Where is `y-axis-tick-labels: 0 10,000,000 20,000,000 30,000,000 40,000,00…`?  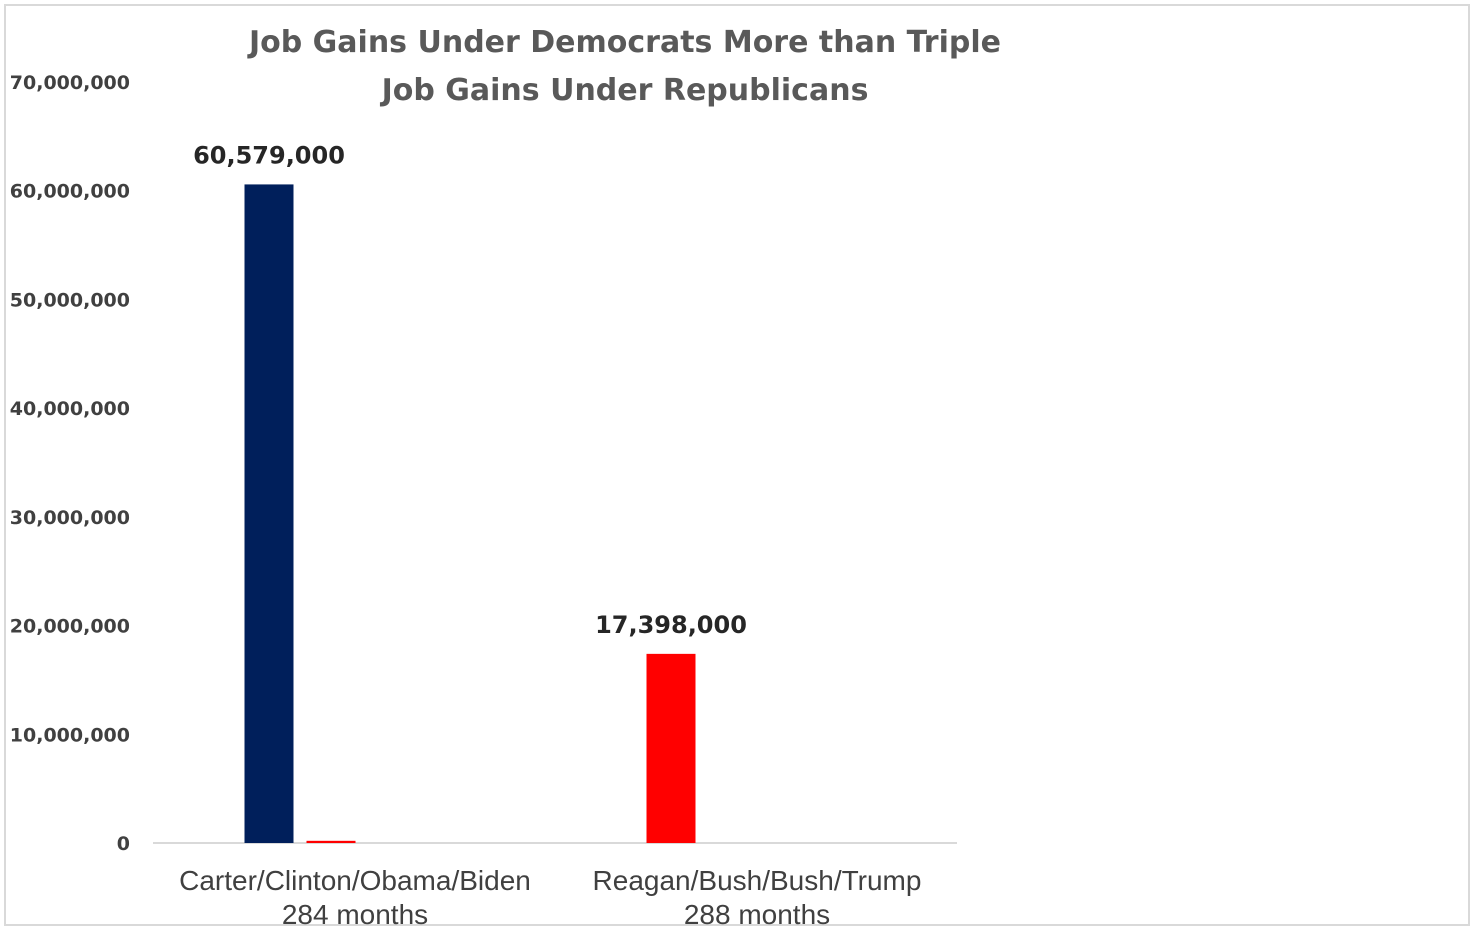 y-axis-tick-labels: 0 10,000,000 20,000,000 30,000,000 40,000,00… is located at coordinates (70, 463).